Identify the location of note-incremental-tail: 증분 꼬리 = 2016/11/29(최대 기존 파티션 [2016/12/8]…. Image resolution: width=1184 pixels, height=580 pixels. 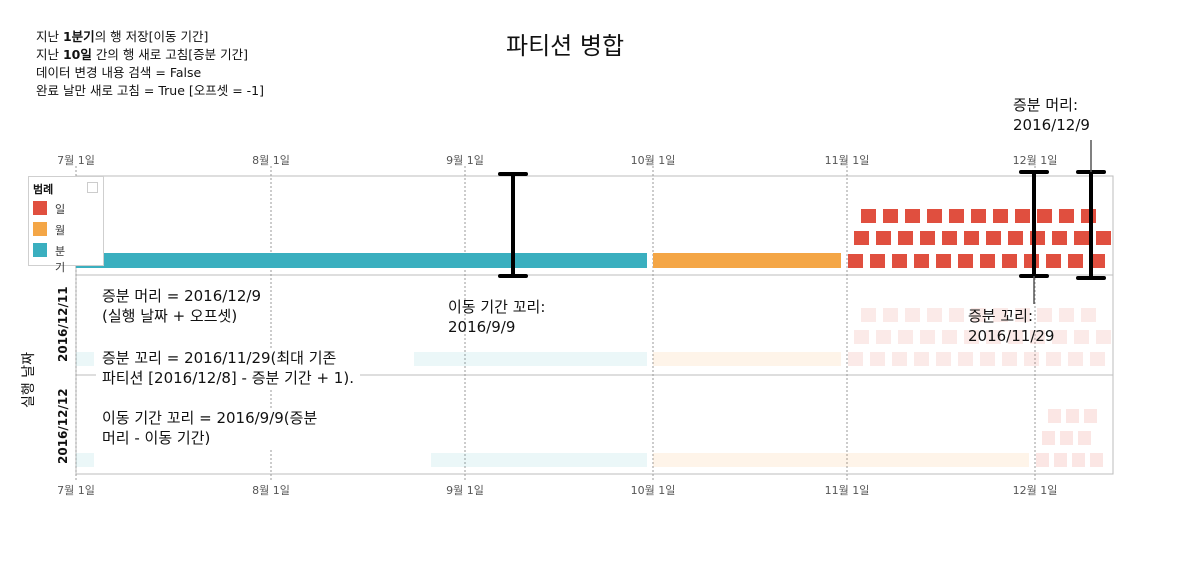
(228, 368).